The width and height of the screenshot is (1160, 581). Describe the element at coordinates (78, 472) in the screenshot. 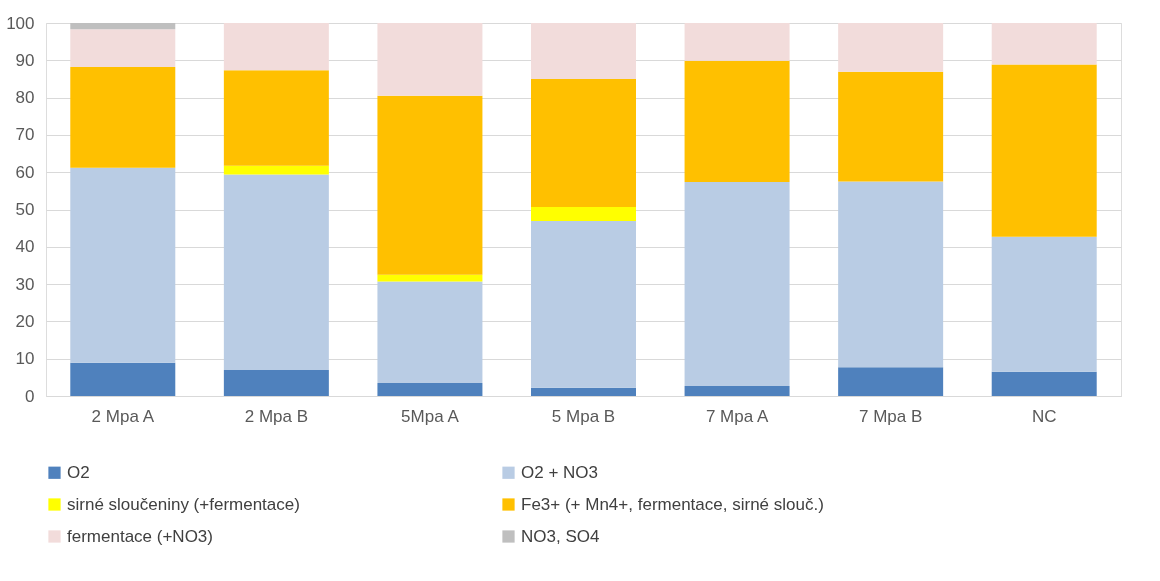

I see `legend-label: O2` at that location.